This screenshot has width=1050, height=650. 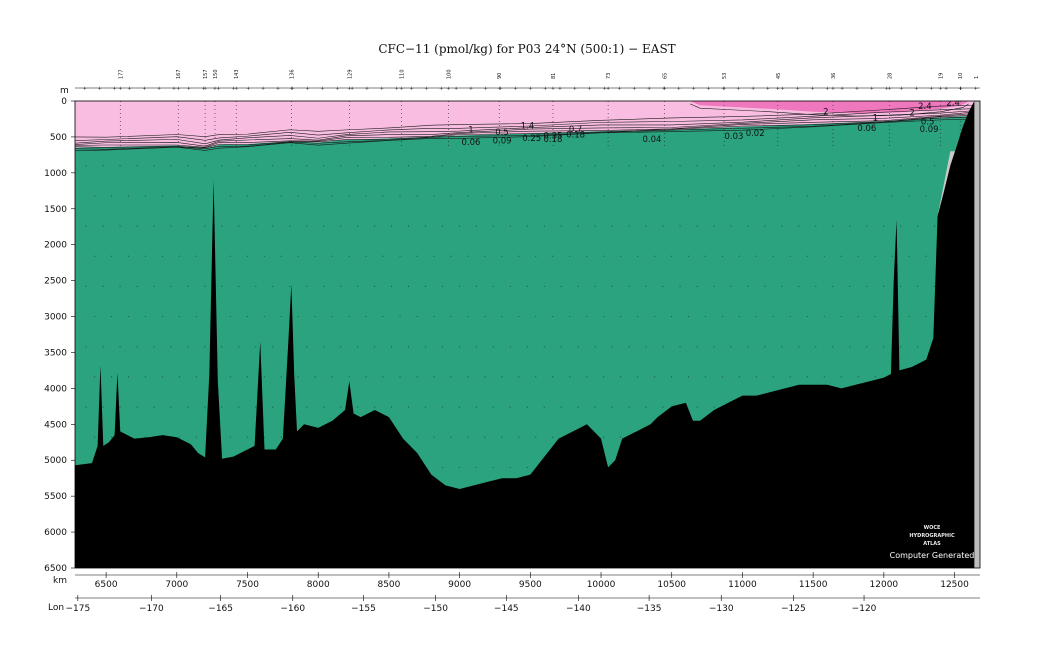 I want to click on contour-line, so click(x=527, y=129).